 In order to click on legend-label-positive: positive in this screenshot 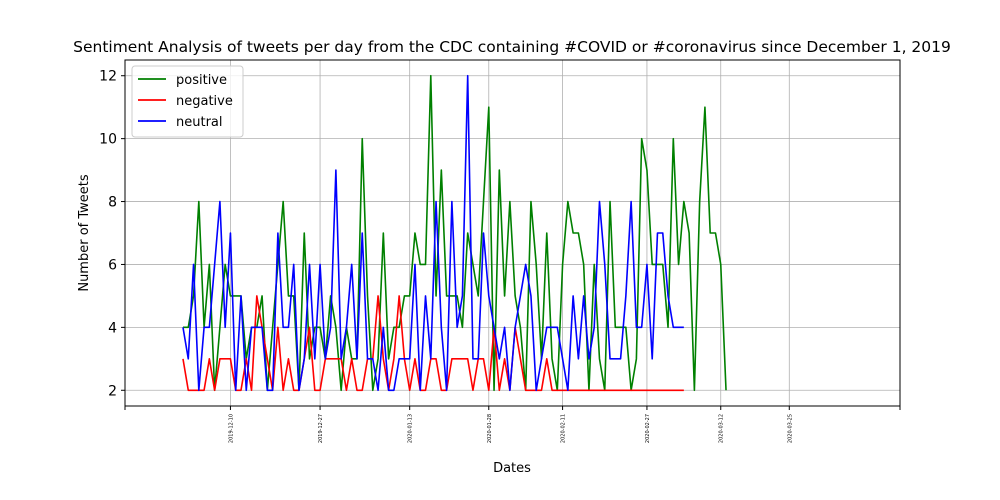, I will do `click(201, 80)`.